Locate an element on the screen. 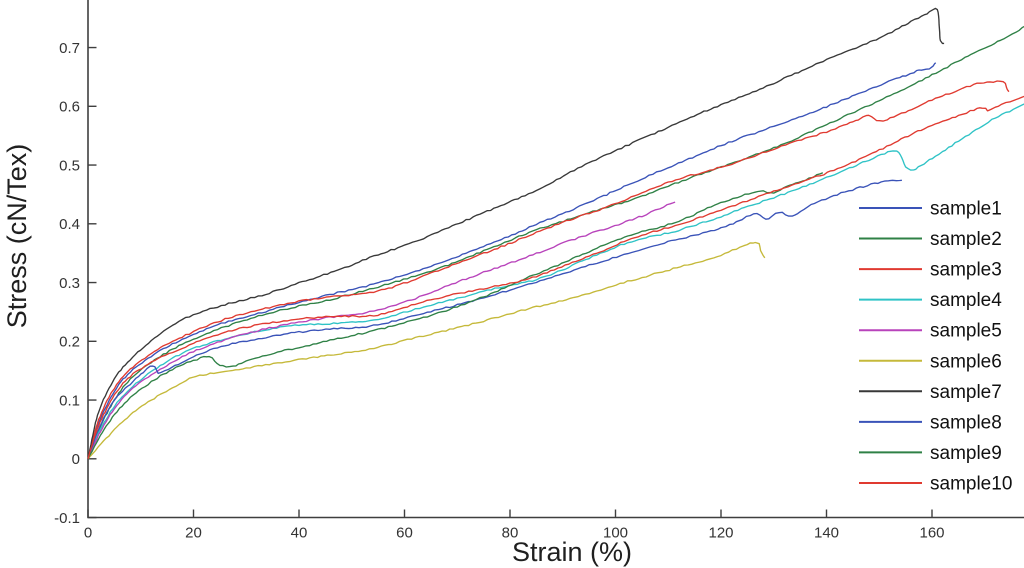  x-tick-label: 160 is located at coordinates (931, 533).